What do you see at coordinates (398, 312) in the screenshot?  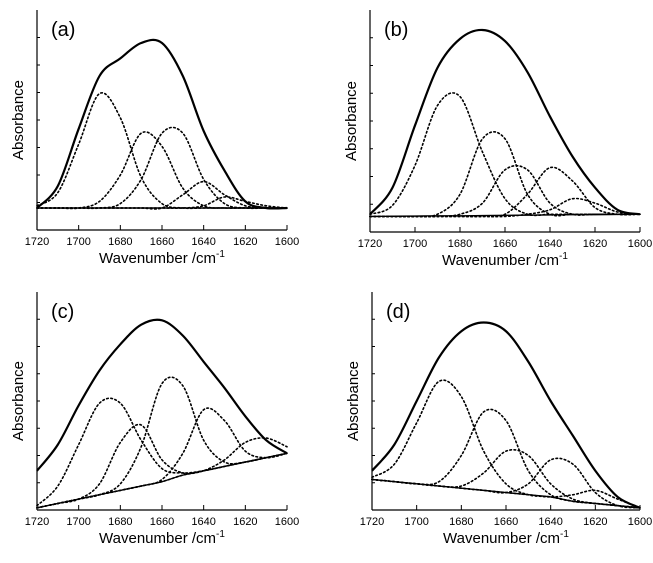 I see `panel-label: (d)` at bounding box center [398, 312].